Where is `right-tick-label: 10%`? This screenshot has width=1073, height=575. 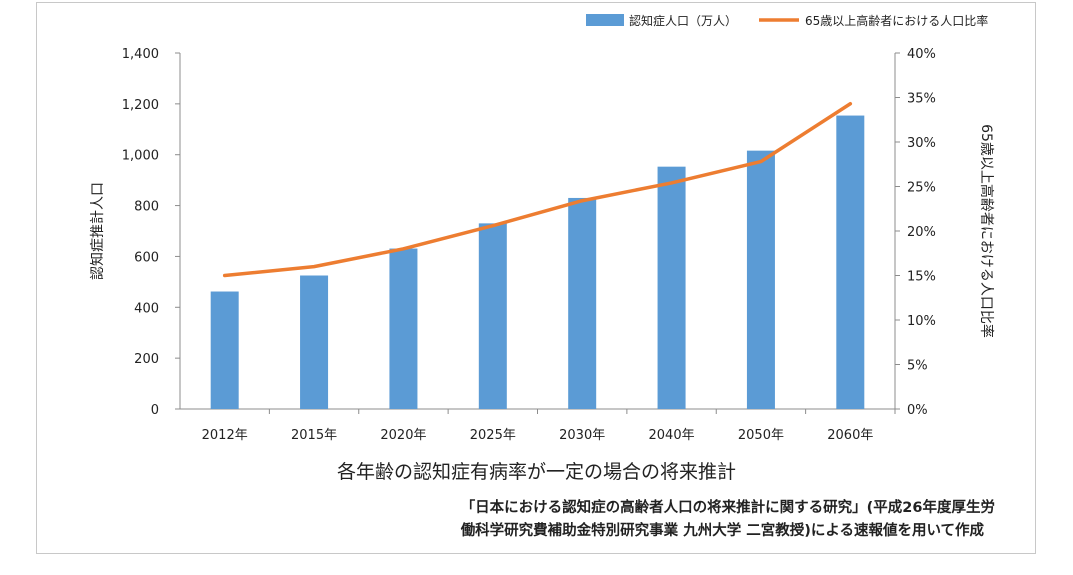
right-tick-label: 10% is located at coordinates (921, 321).